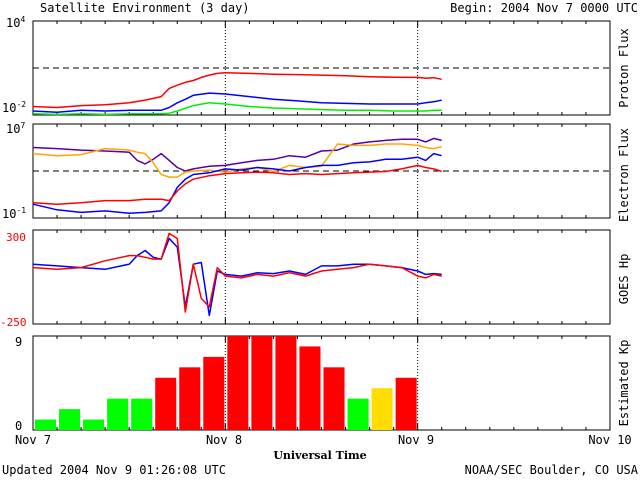 Image resolution: width=640 pixels, height=480 pixels. Describe the element at coordinates (624, 383) in the screenshot. I see `estimated-kp-label: Estimated Kp` at that location.